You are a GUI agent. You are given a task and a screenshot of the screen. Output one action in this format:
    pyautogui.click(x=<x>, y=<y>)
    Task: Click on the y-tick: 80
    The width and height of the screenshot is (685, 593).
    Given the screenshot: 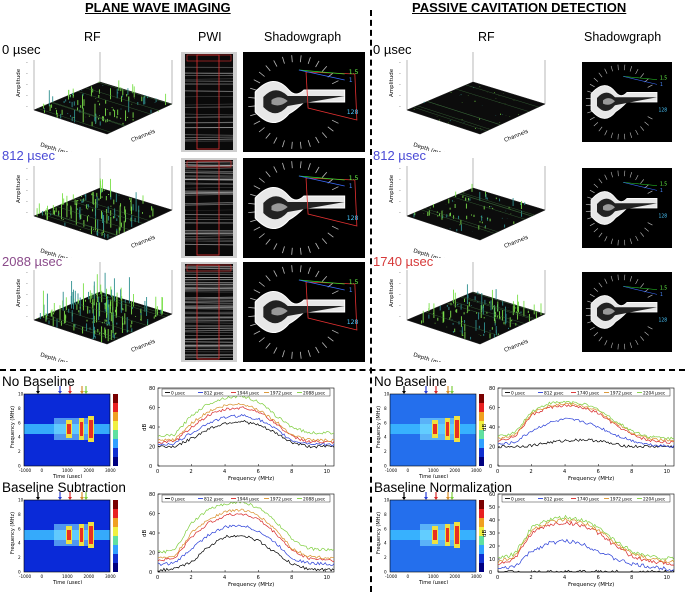 What is the action you would take?
    pyautogui.click(x=492, y=389)
    